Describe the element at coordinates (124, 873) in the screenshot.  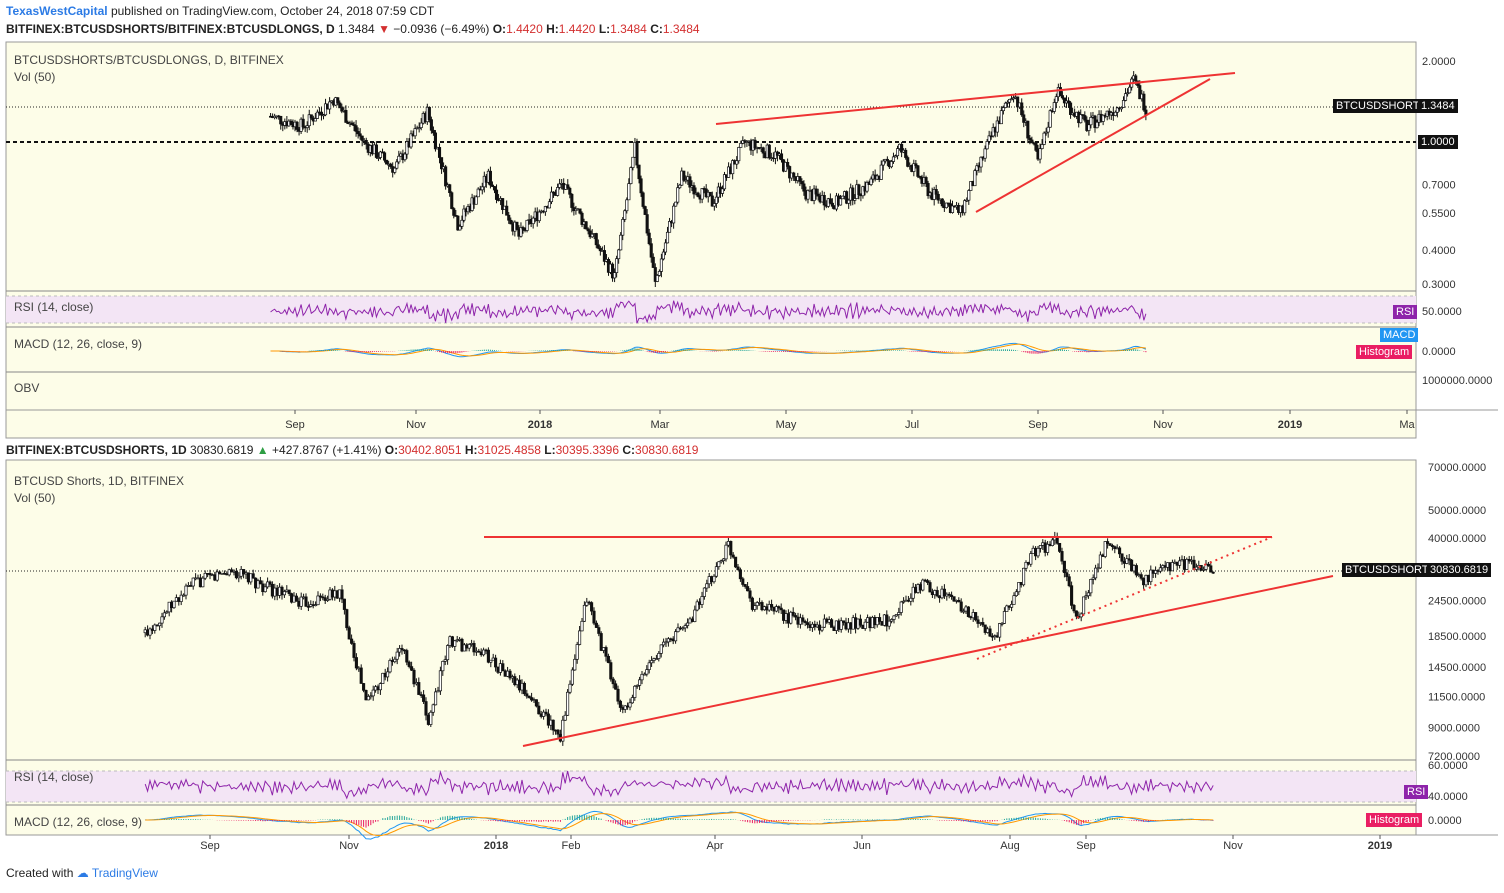
I see `tradingview-link: TradingView` at that location.